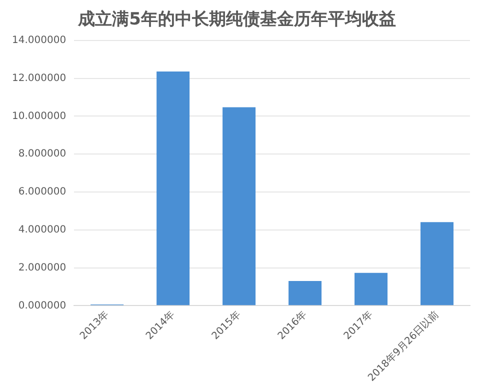 The image size is (500, 391). What do you see at coordinates (42, 154) in the screenshot?
I see `y-tick-label: 8.000000` at bounding box center [42, 154].